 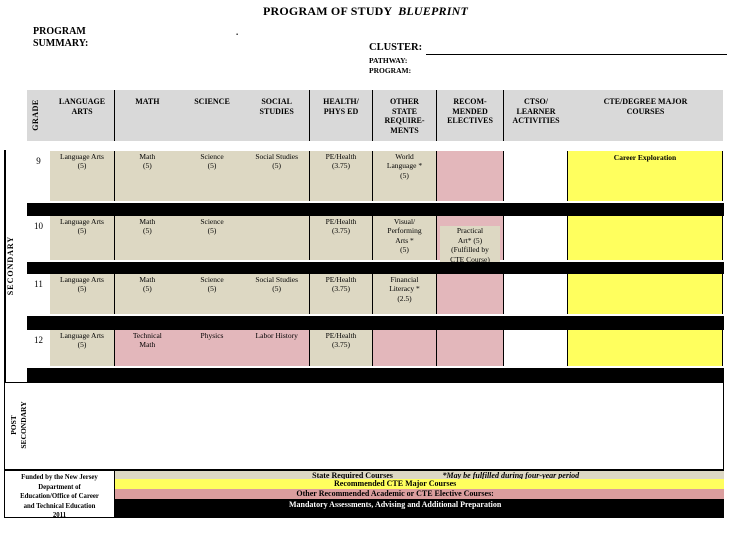 I want to click on cte-major-courses-cell: Career Exploration, so click(x=645, y=176).